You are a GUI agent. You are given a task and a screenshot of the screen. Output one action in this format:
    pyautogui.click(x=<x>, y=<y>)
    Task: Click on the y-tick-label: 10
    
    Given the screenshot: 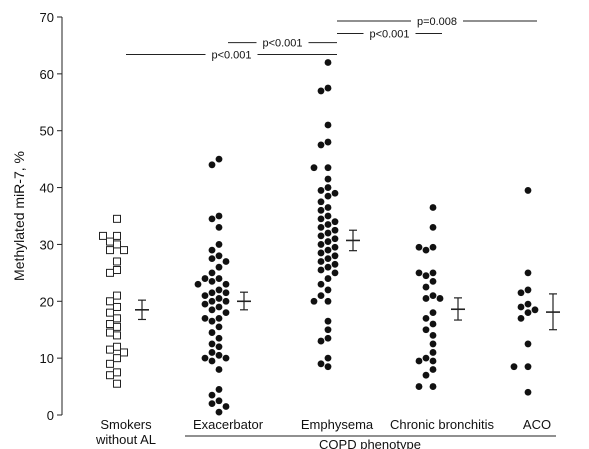 What is the action you would take?
    pyautogui.click(x=47, y=358)
    